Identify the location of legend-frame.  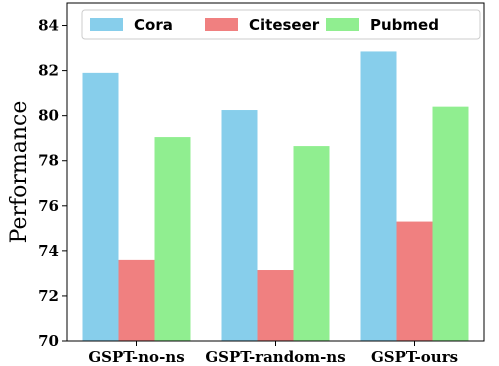
(281, 24).